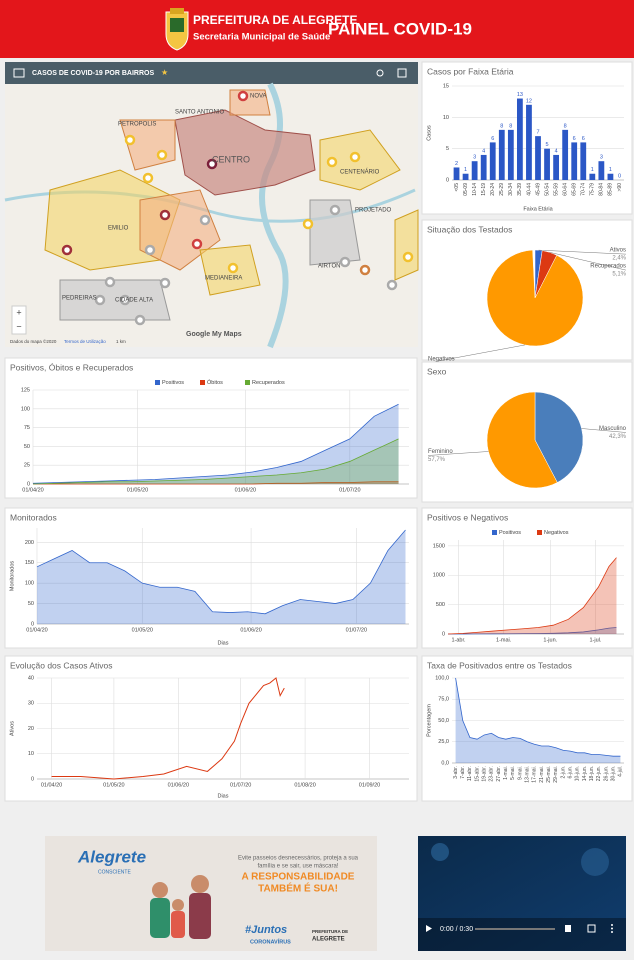  What do you see at coordinates (585, 773) in the screenshot?
I see `x-tick-label: 14-jun.` at bounding box center [585, 773].